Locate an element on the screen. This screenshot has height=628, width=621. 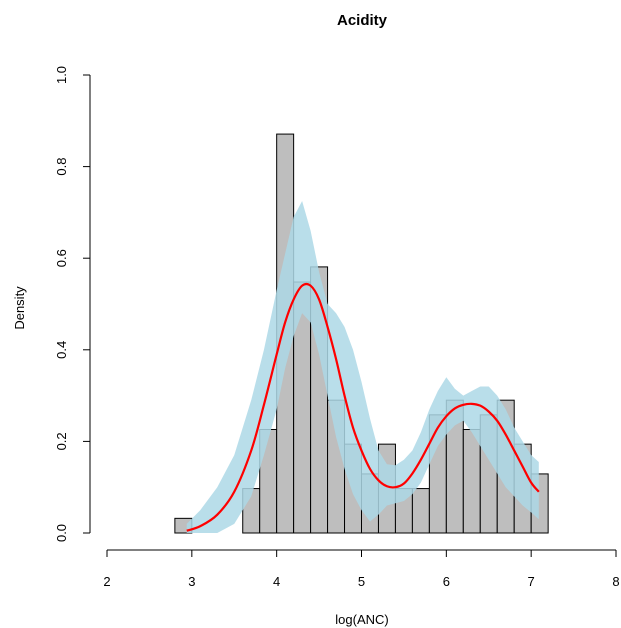
x-tick-label: 7 is located at coordinates (531, 581).